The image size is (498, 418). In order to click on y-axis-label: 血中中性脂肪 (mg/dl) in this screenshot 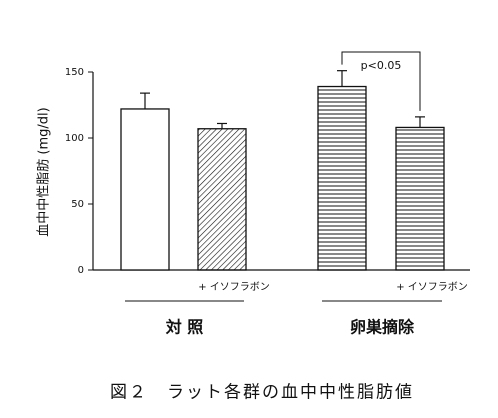, I will do `click(44, 171)`.